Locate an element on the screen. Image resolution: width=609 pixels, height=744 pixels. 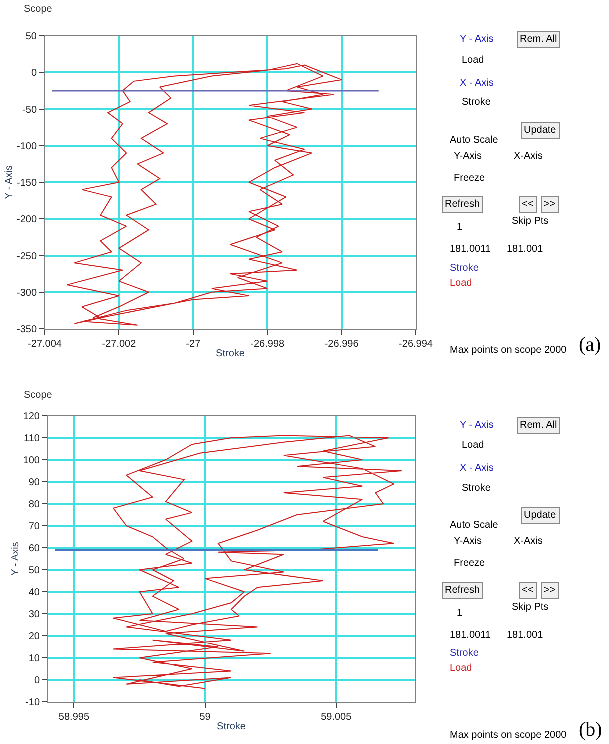
y-tick-label: 30 is located at coordinates (34, 615).